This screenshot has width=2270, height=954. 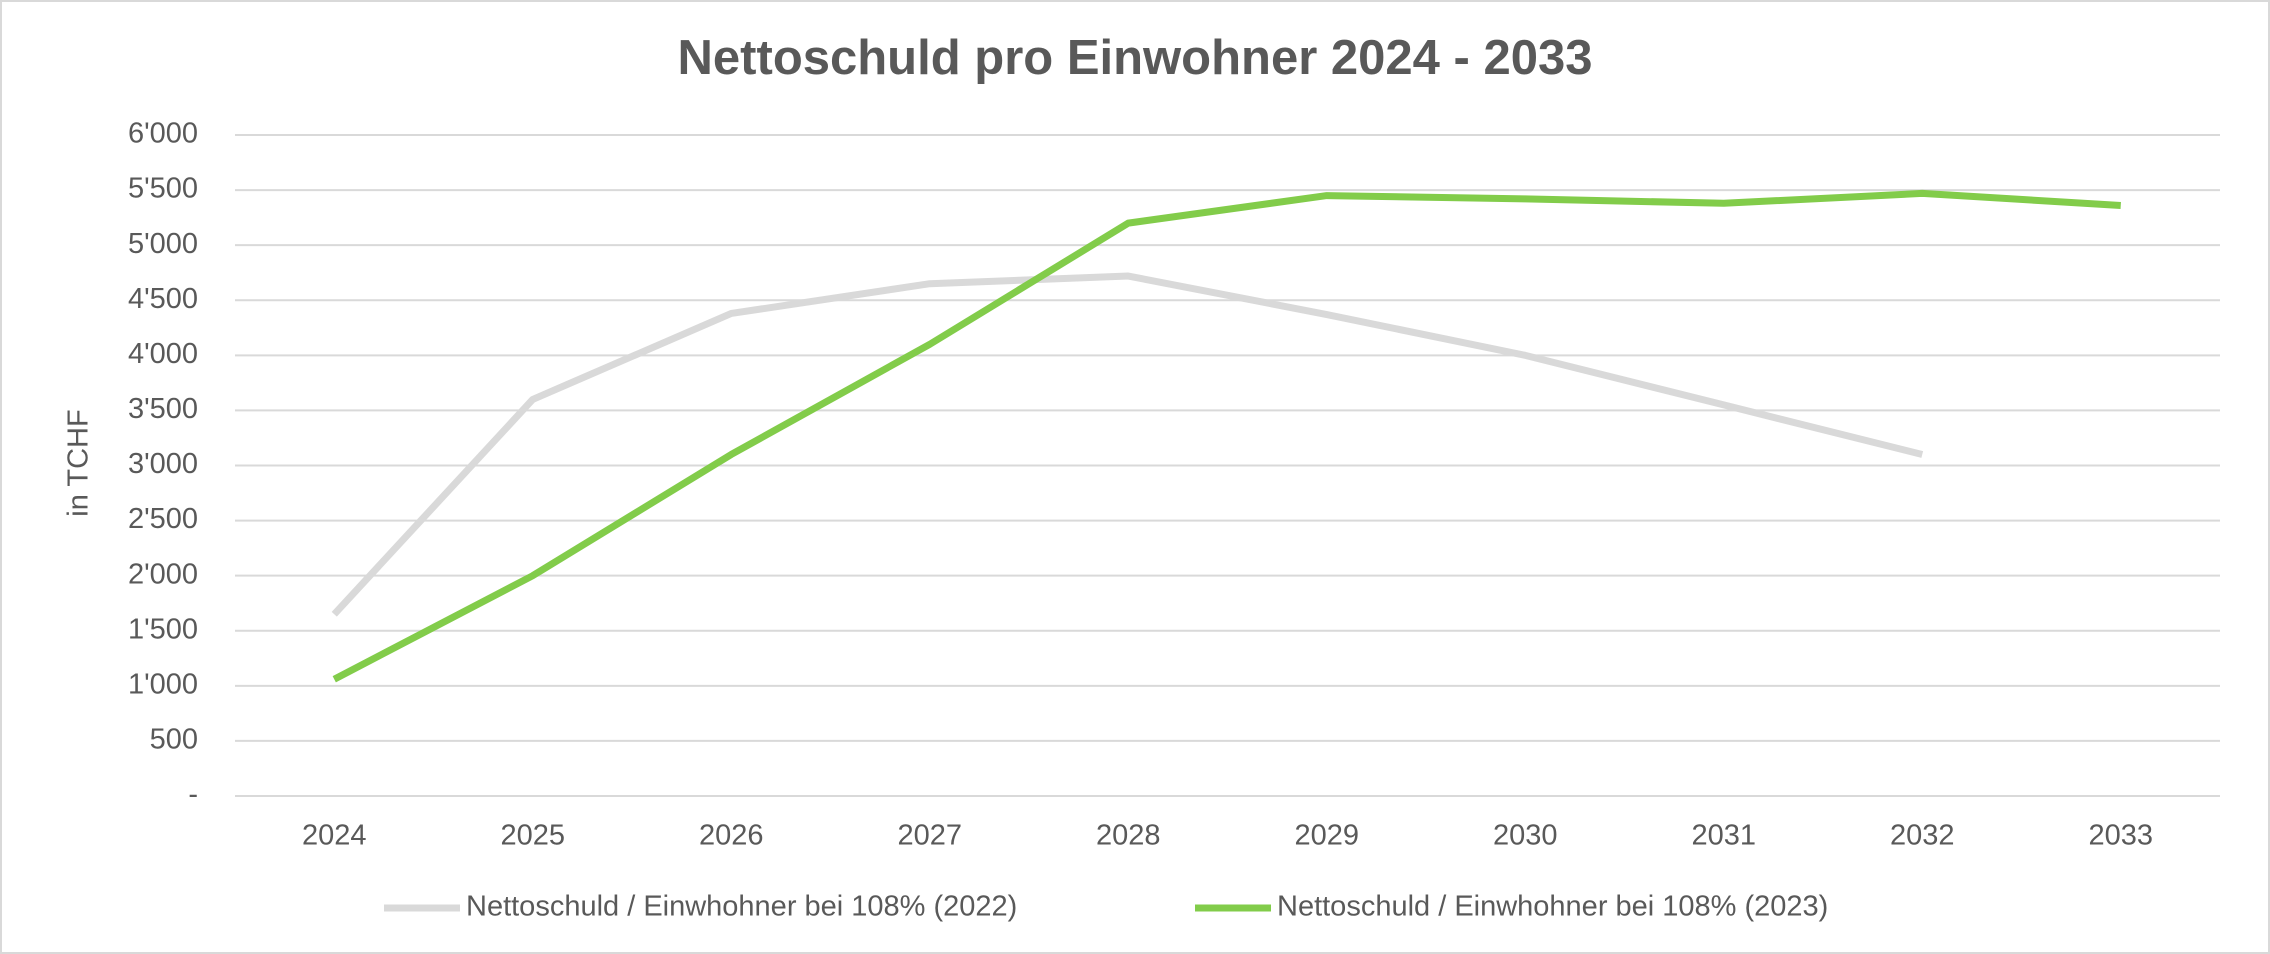 I want to click on legend-label: Nettoschuld / Einwhohner bei 108% (2022), so click(x=741, y=907).